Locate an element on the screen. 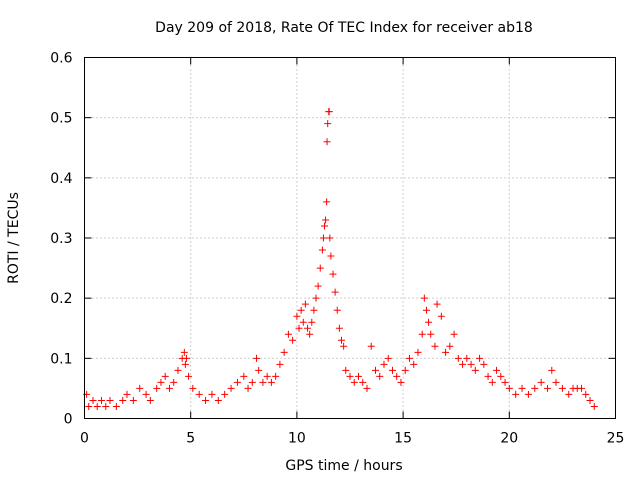 The width and height of the screenshot is (640, 480). x-tick-label: 0 is located at coordinates (84, 439).